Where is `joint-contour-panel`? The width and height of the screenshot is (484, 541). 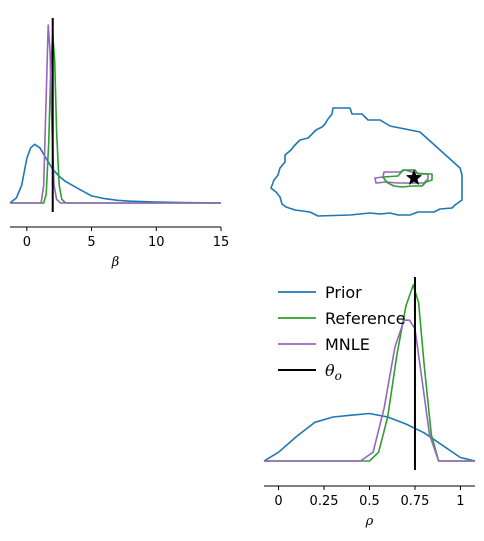
joint-contour-panel is located at coordinates (366, 162).